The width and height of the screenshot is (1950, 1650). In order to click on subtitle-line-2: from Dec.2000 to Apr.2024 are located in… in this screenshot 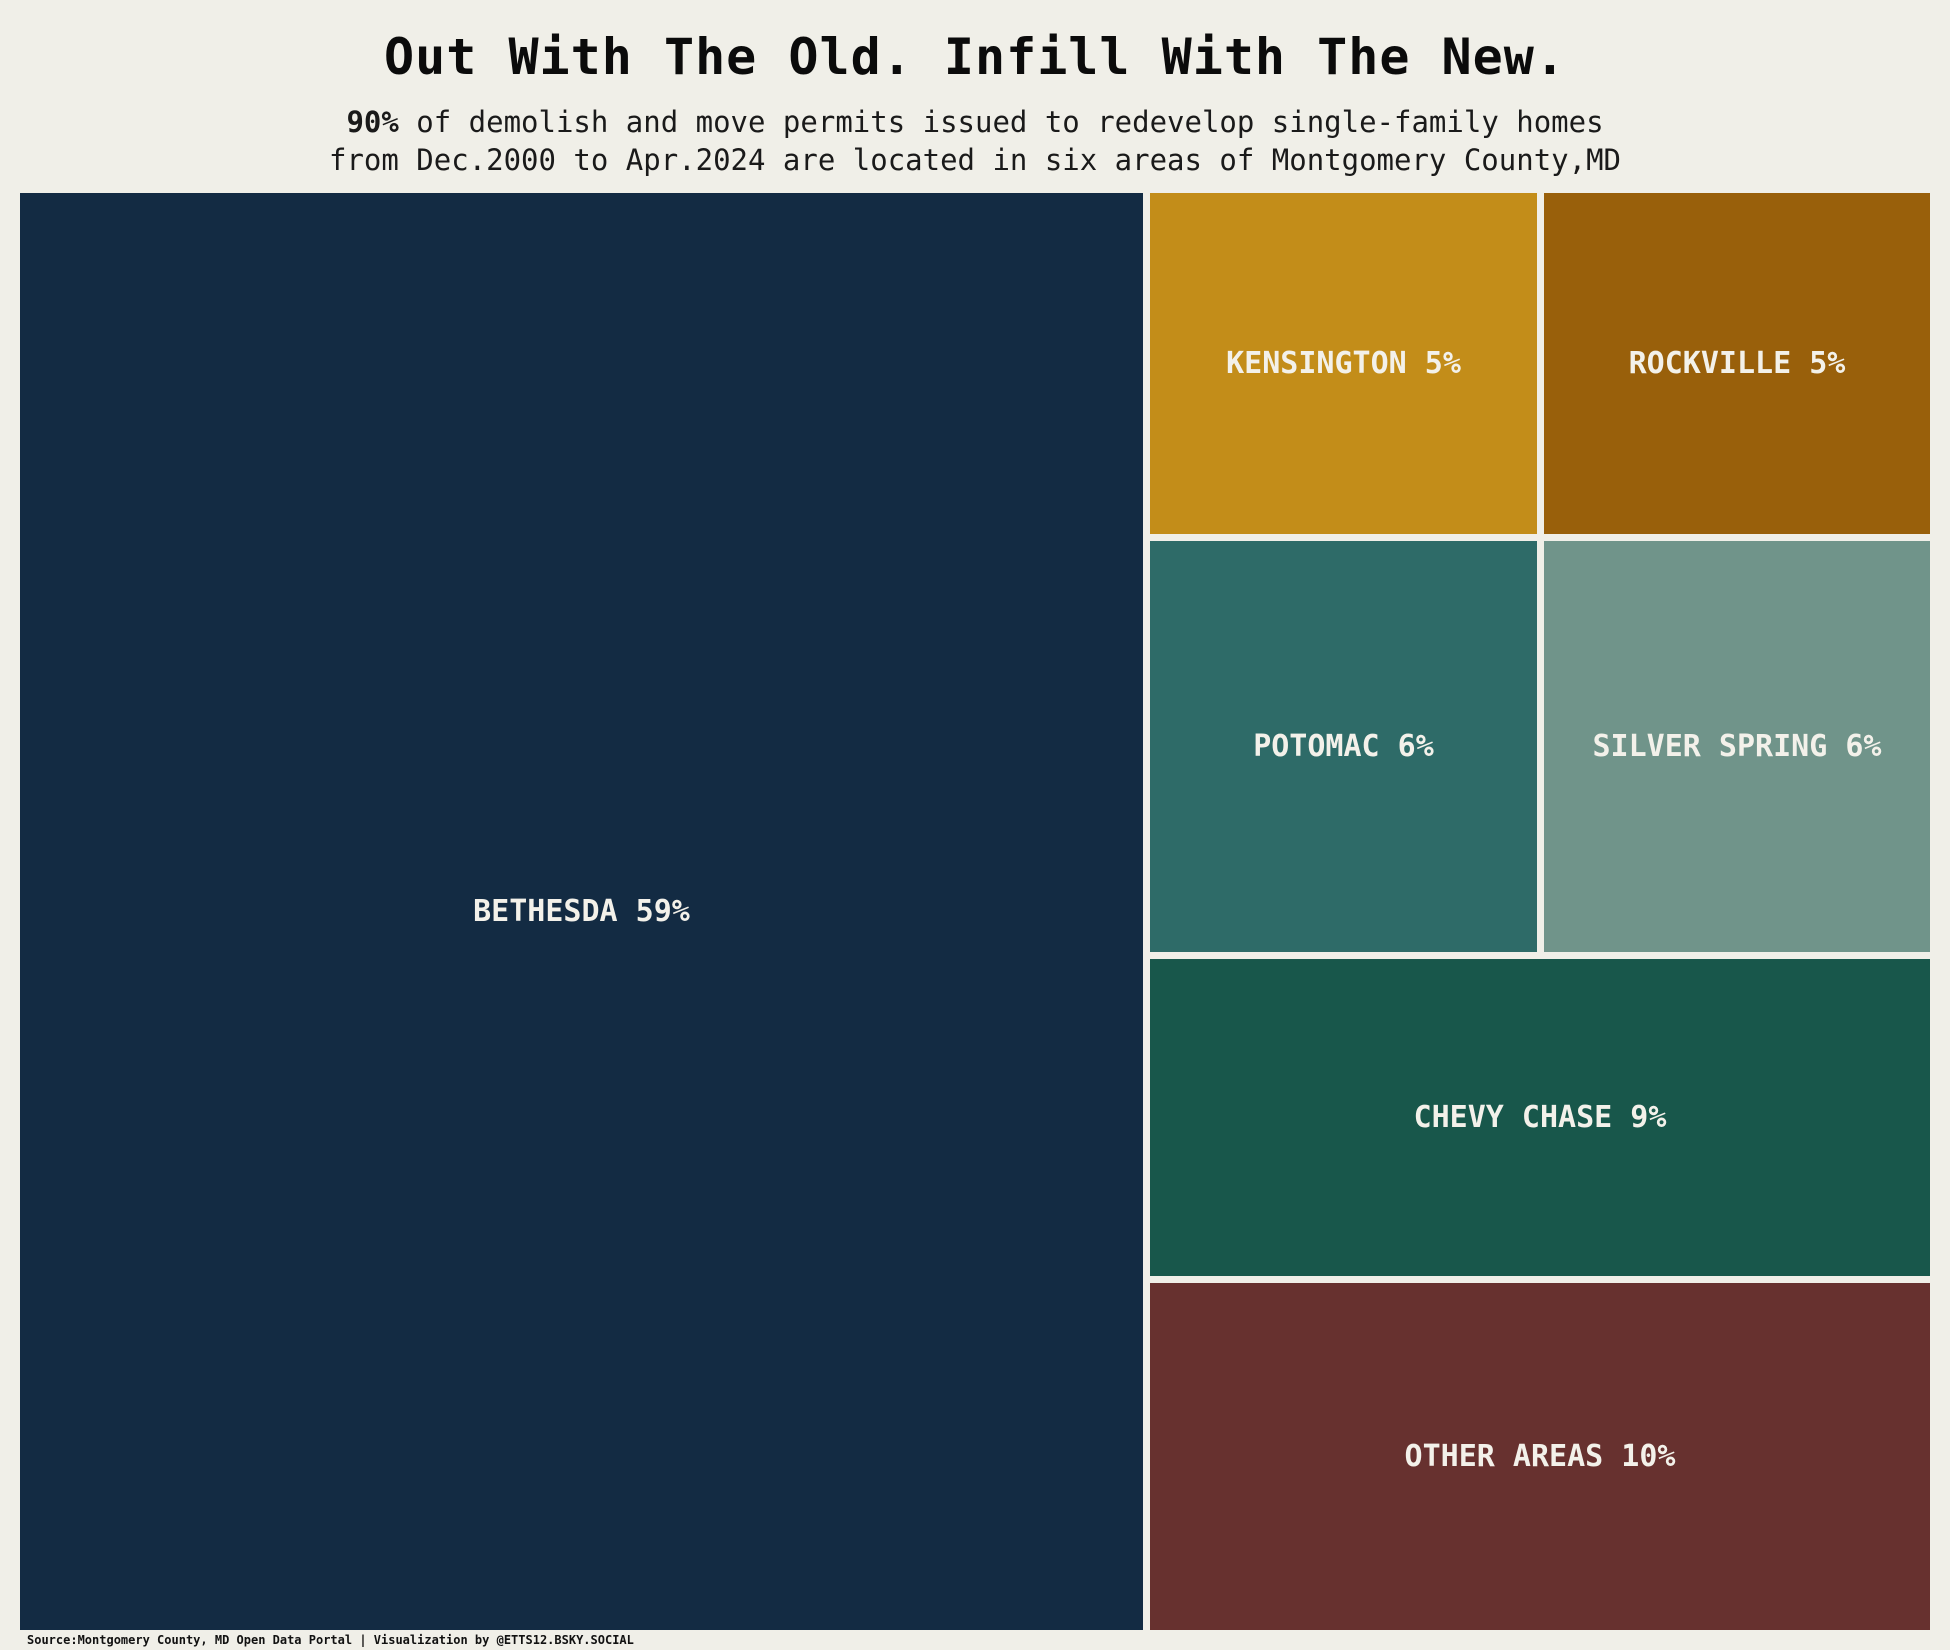, I will do `click(974, 160)`.